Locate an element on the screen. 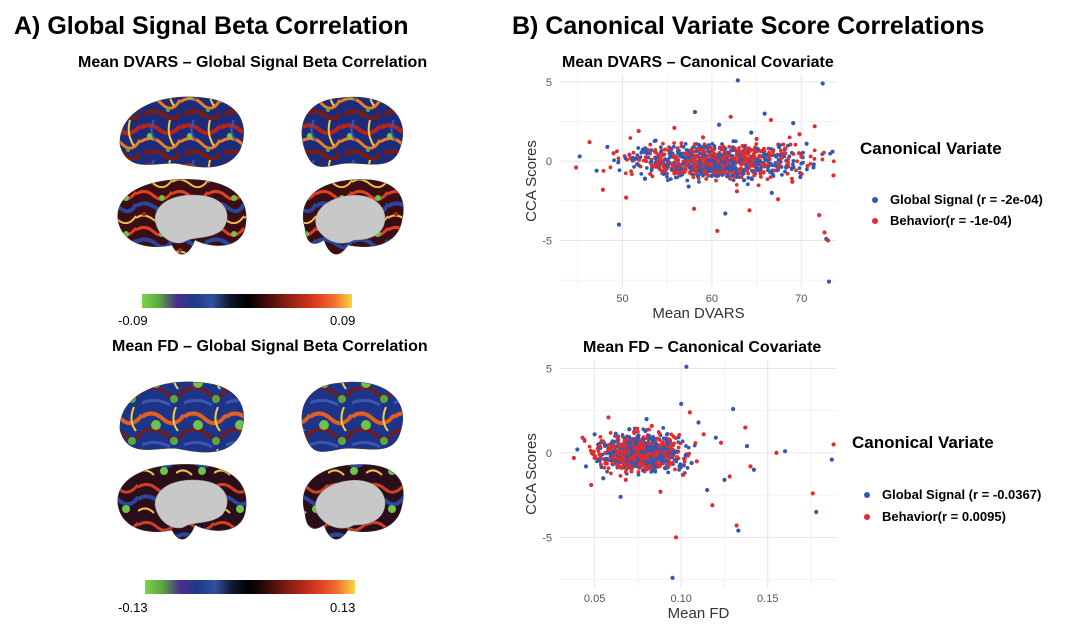 The image size is (1071, 627). legend-label: Behavior(r = -1e-04) is located at coordinates (951, 220).